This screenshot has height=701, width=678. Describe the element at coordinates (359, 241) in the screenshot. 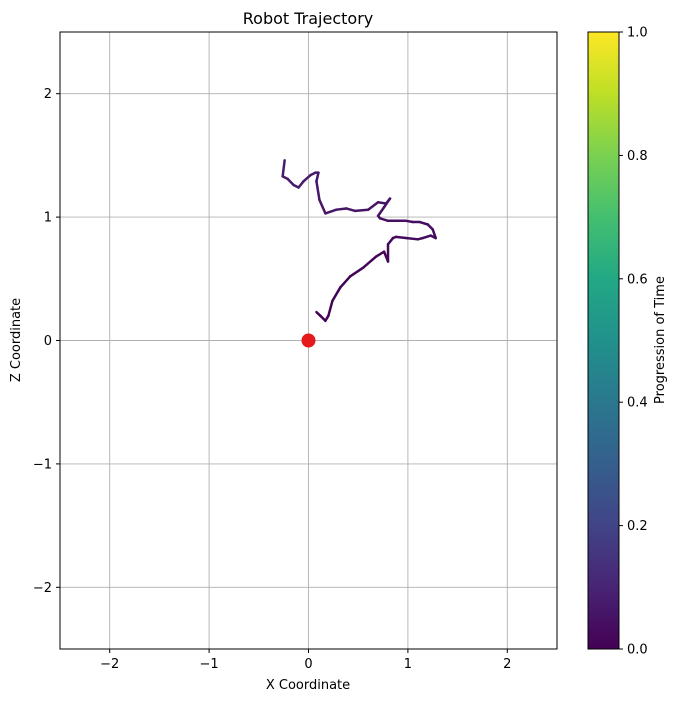

I see `trajectory-path` at that location.